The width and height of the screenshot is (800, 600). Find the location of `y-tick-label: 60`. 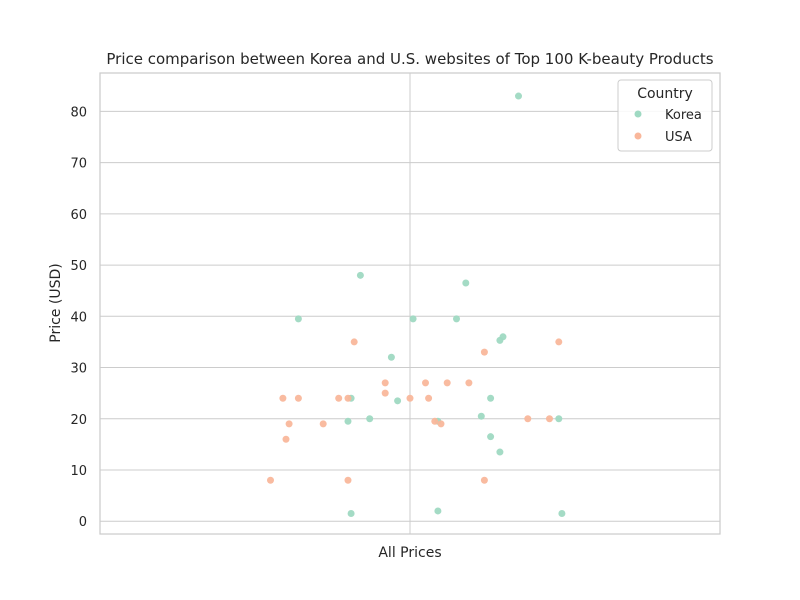

y-tick-label: 60 is located at coordinates (78, 215).